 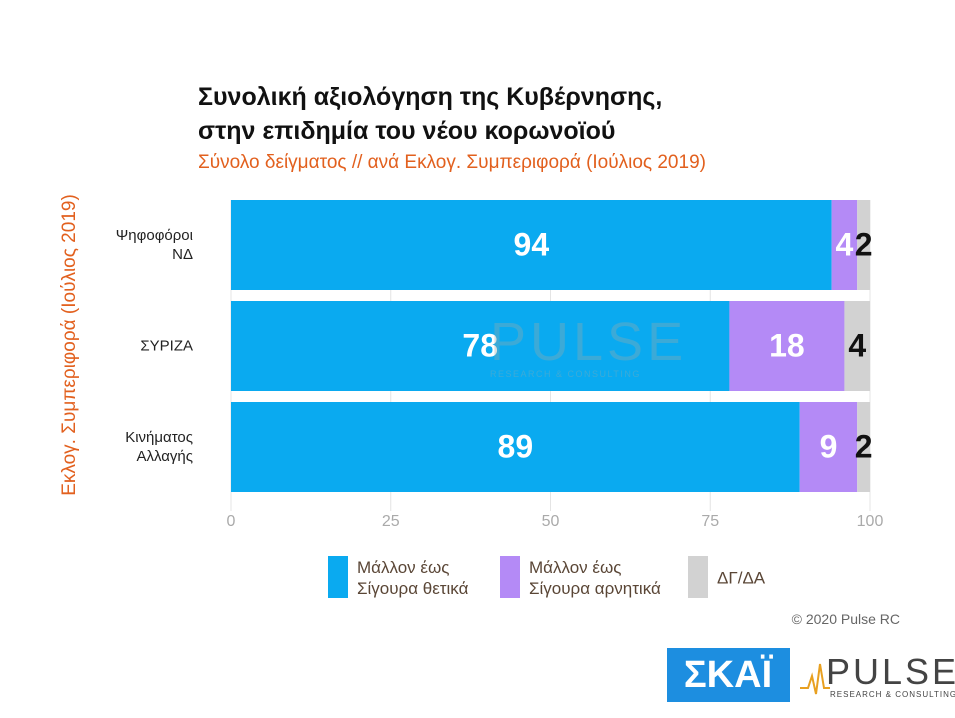 I want to click on legend-label: Μάλλον έως Σίγουρα αρνητικά, so click(x=595, y=578).